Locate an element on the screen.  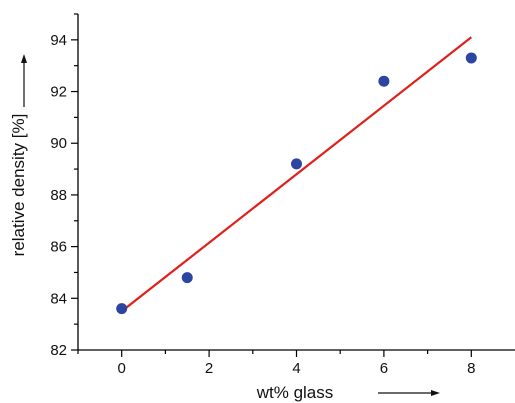
y-tick-label: 92 is located at coordinates (58, 92).